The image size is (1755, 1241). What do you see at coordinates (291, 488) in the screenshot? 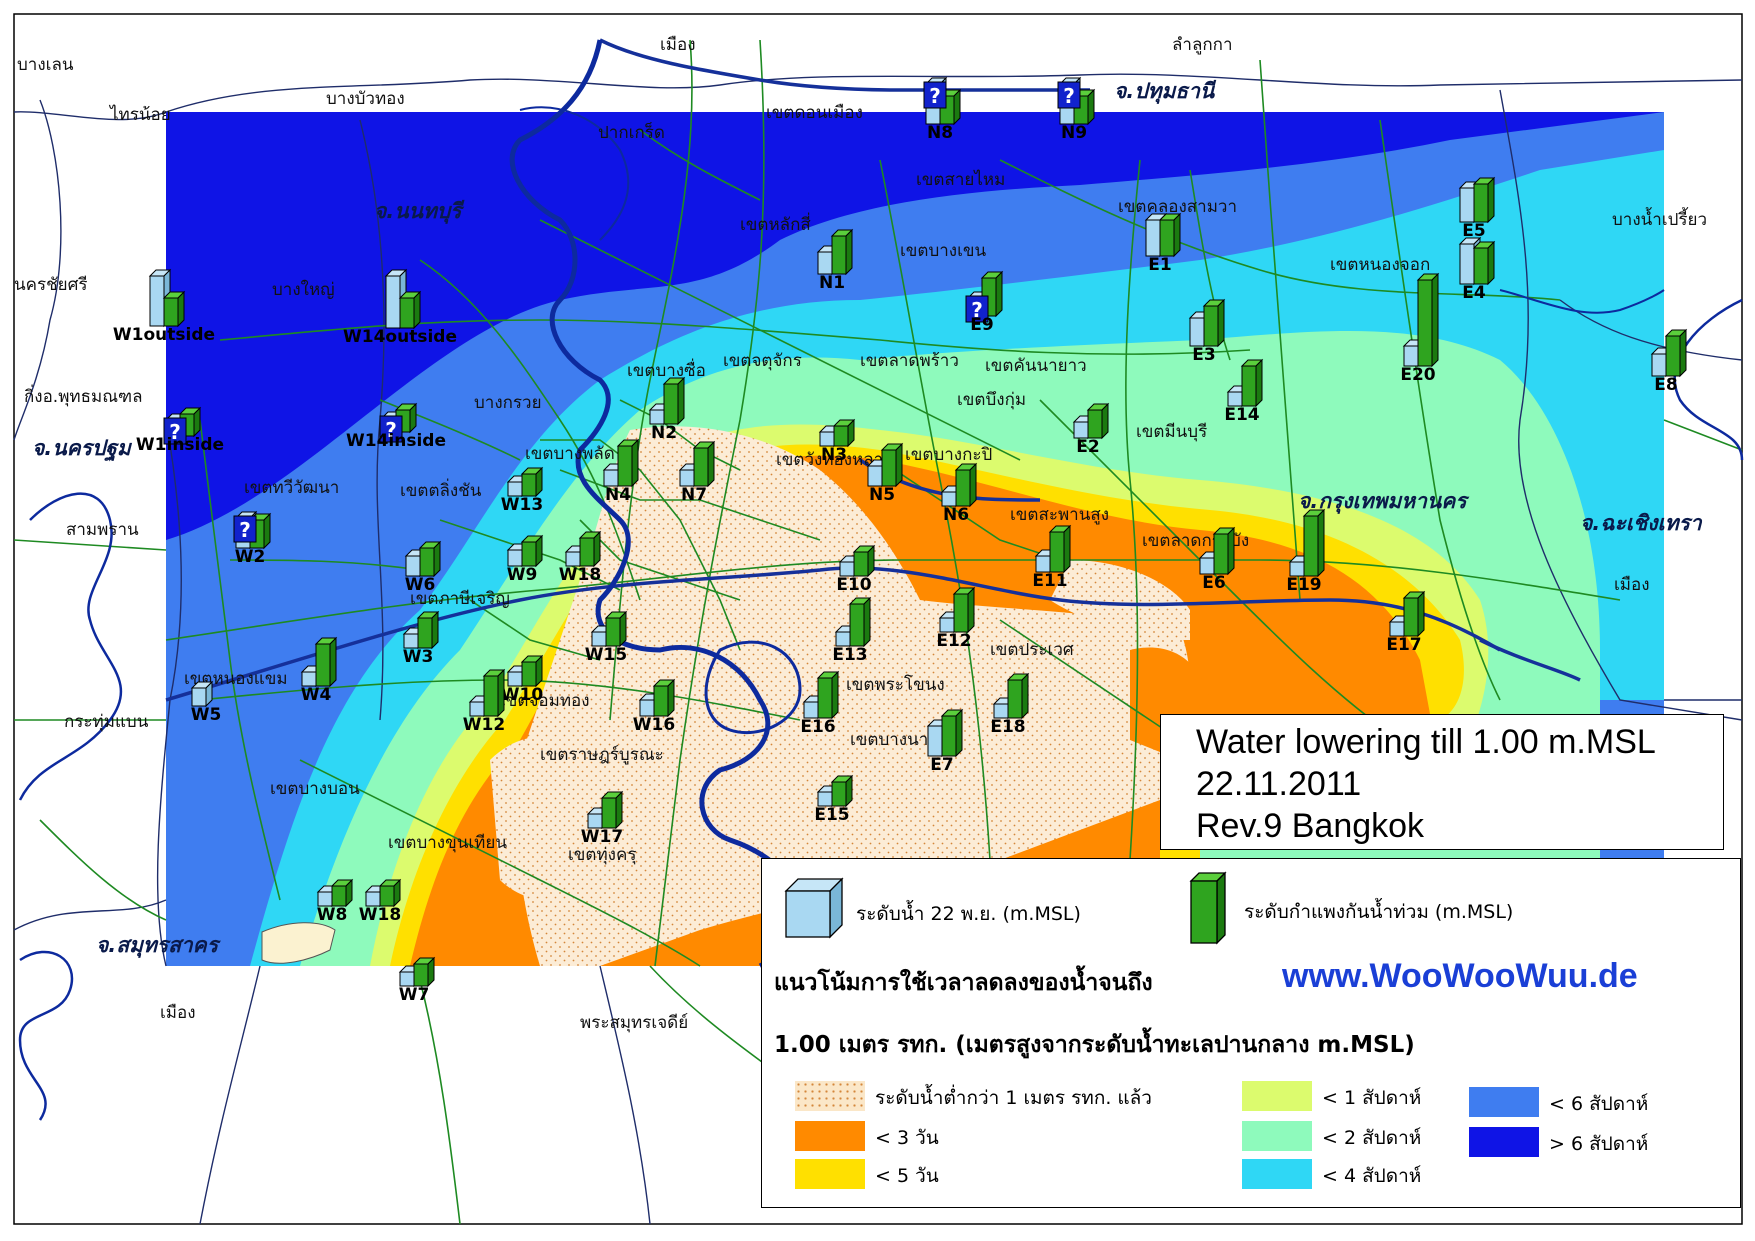
I see `place-label: เขตทวีวัฒนา` at bounding box center [291, 488].